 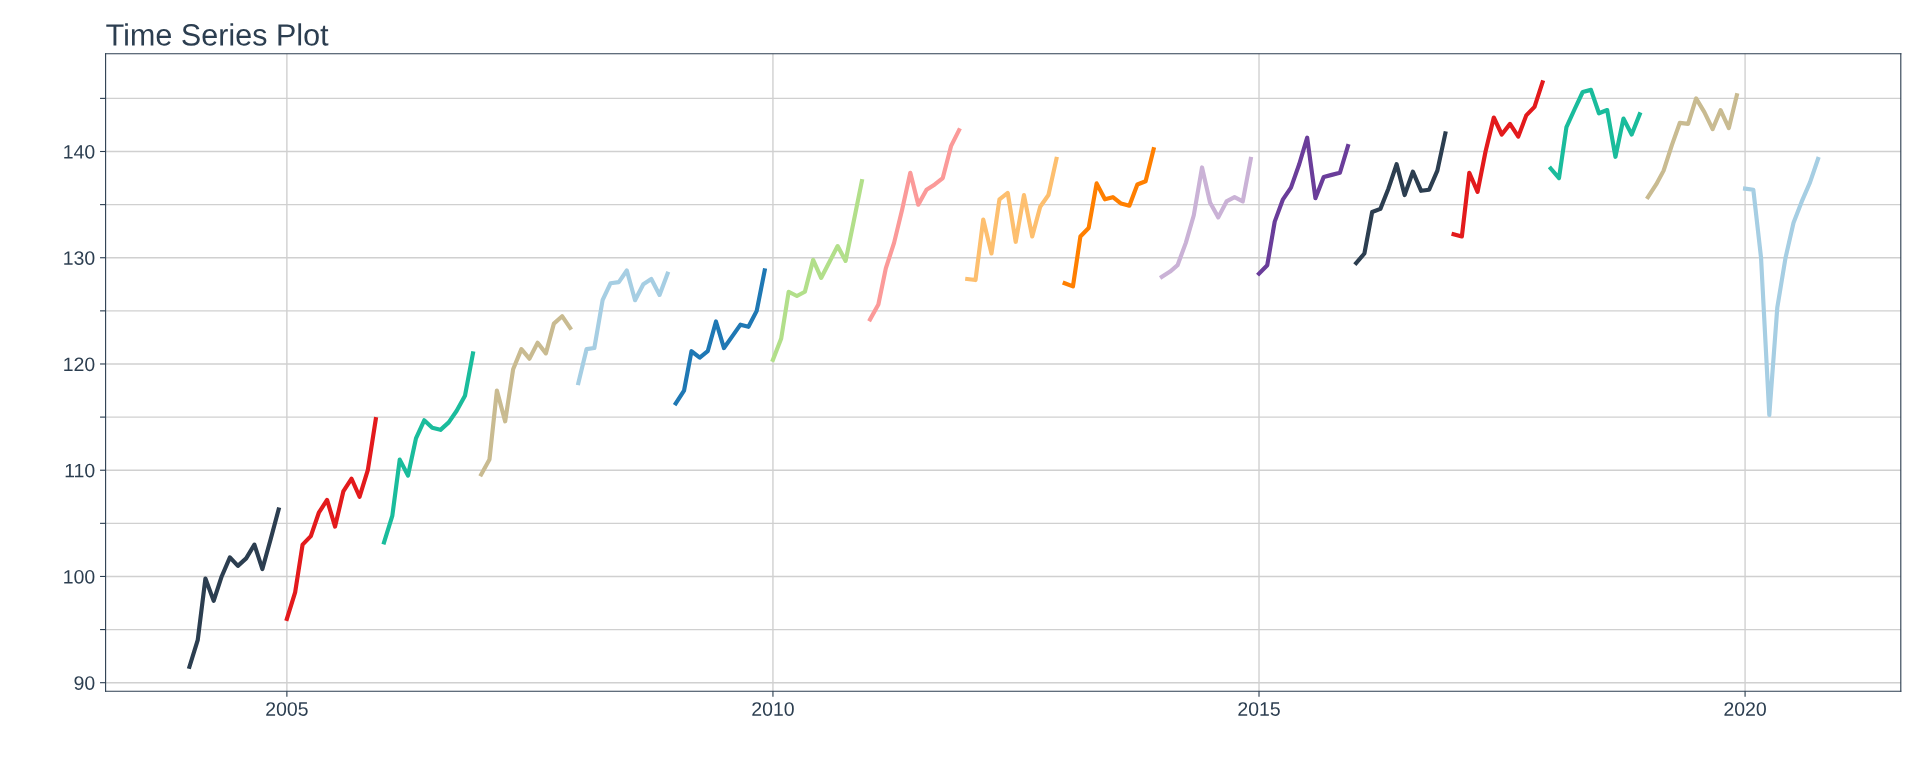 I want to click on y-tick-label: 90, so click(x=84, y=683).